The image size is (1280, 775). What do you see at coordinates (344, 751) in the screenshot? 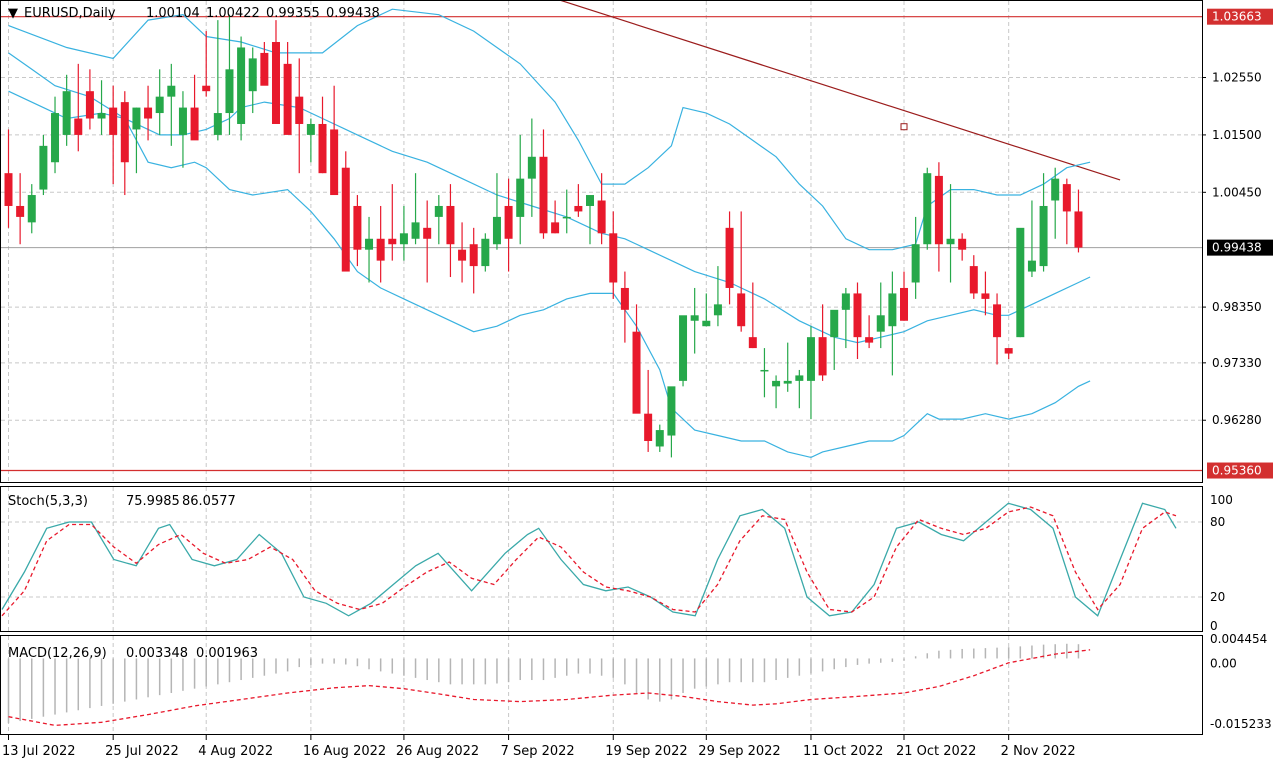
I see `date-tick-label: 16 Aug 2022` at bounding box center [344, 751].